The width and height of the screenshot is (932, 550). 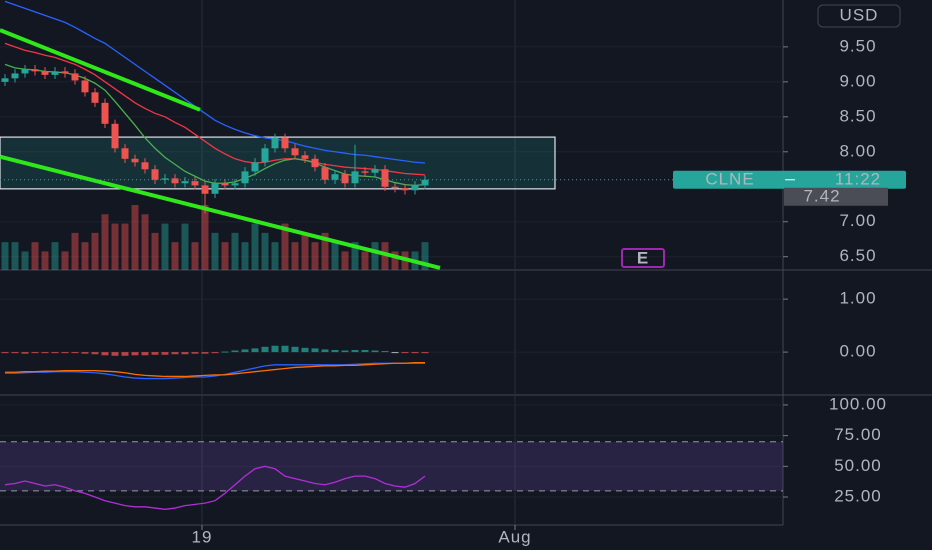 I want to click on y-tick-label: 1.00, so click(x=857, y=298).